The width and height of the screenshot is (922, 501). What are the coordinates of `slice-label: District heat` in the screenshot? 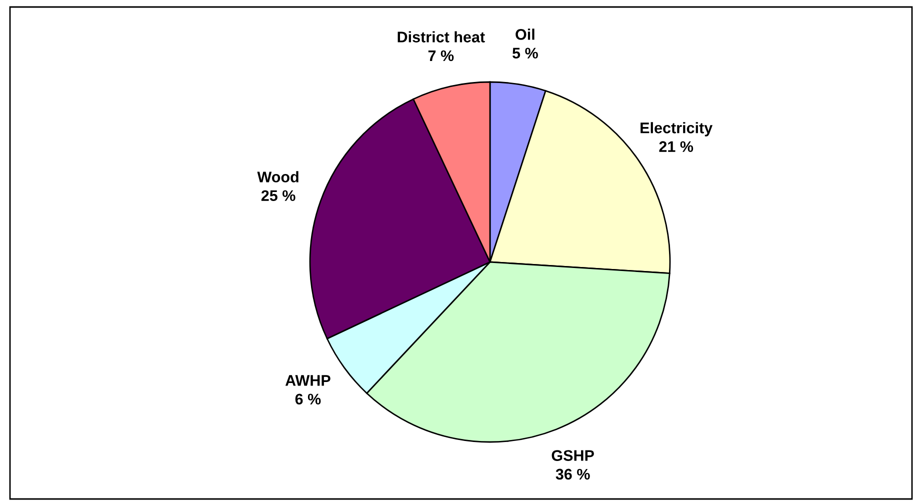 It's located at (441, 36).